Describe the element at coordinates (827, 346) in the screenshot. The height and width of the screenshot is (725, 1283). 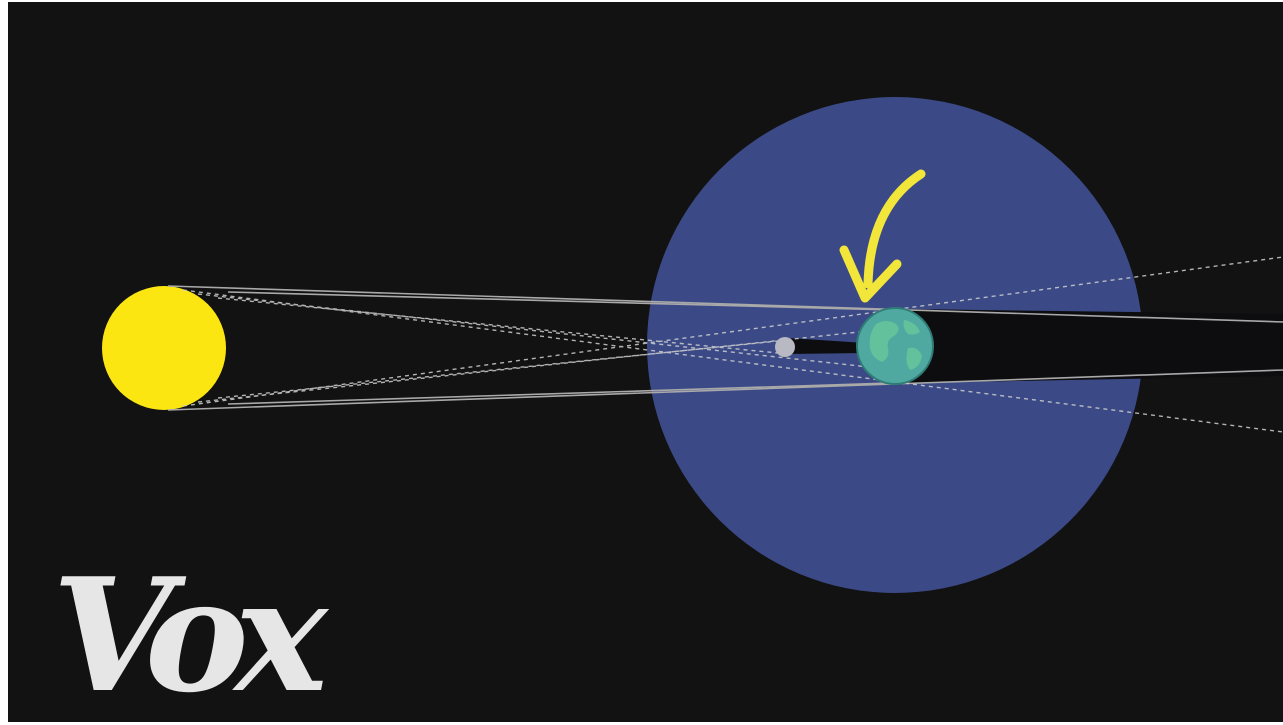
I see `moon-shadow` at that location.